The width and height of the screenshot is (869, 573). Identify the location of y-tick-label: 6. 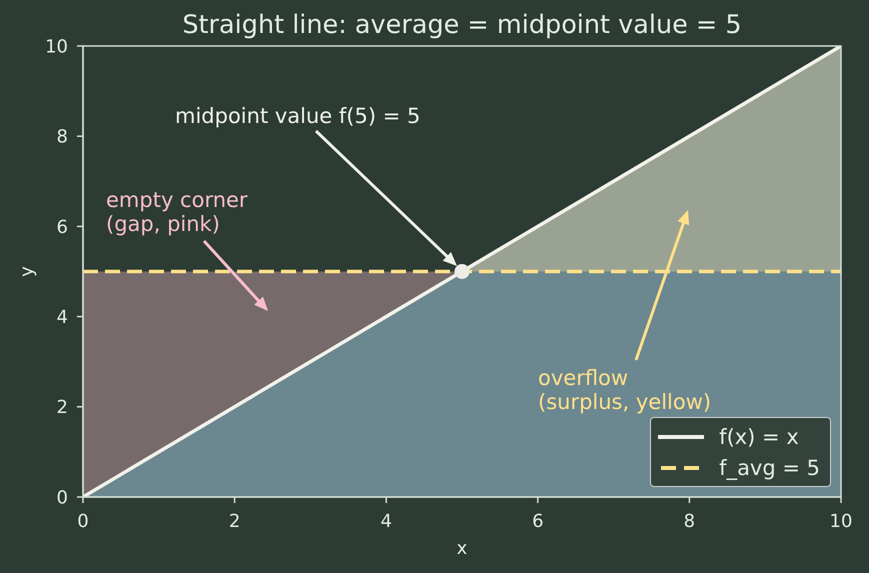
(62, 227).